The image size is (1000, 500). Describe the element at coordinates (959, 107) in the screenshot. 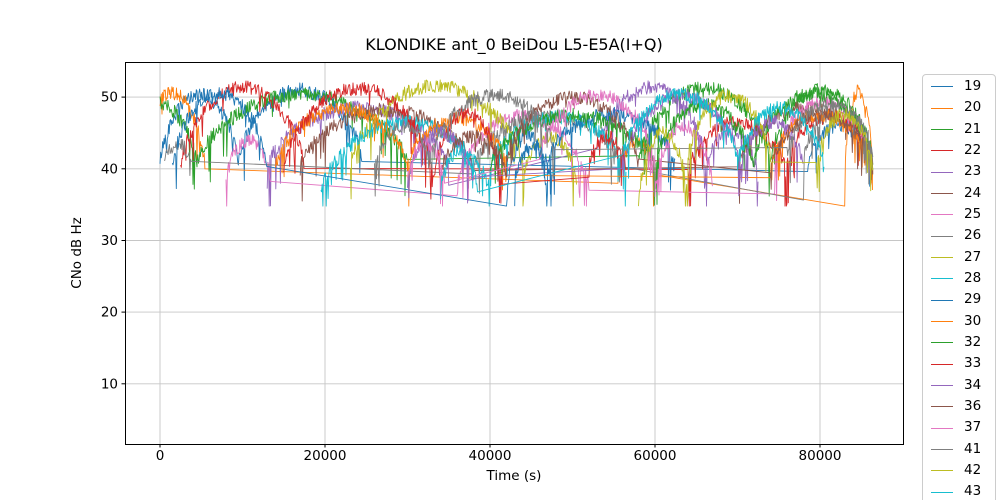

I see `legend-item-20: 20` at that location.